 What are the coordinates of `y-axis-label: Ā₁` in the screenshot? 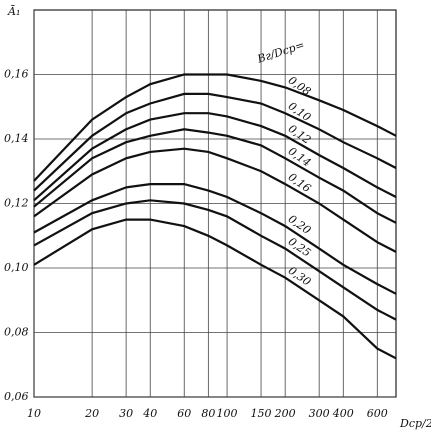 It's located at (13, 11).